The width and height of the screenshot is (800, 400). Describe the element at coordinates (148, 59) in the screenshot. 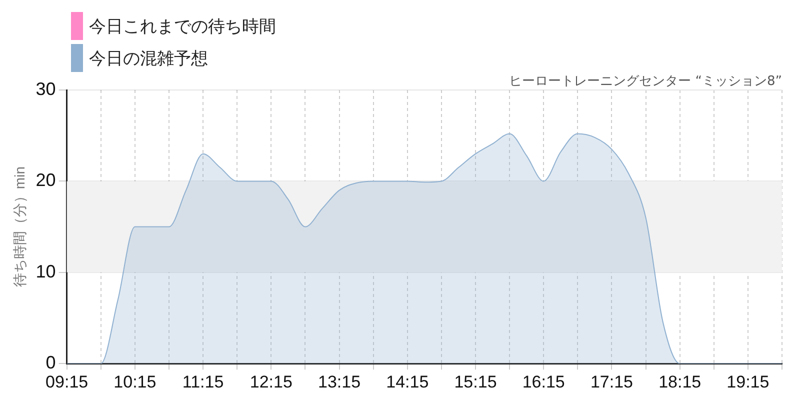

I see `legend-label: 今日の混雑予想` at that location.